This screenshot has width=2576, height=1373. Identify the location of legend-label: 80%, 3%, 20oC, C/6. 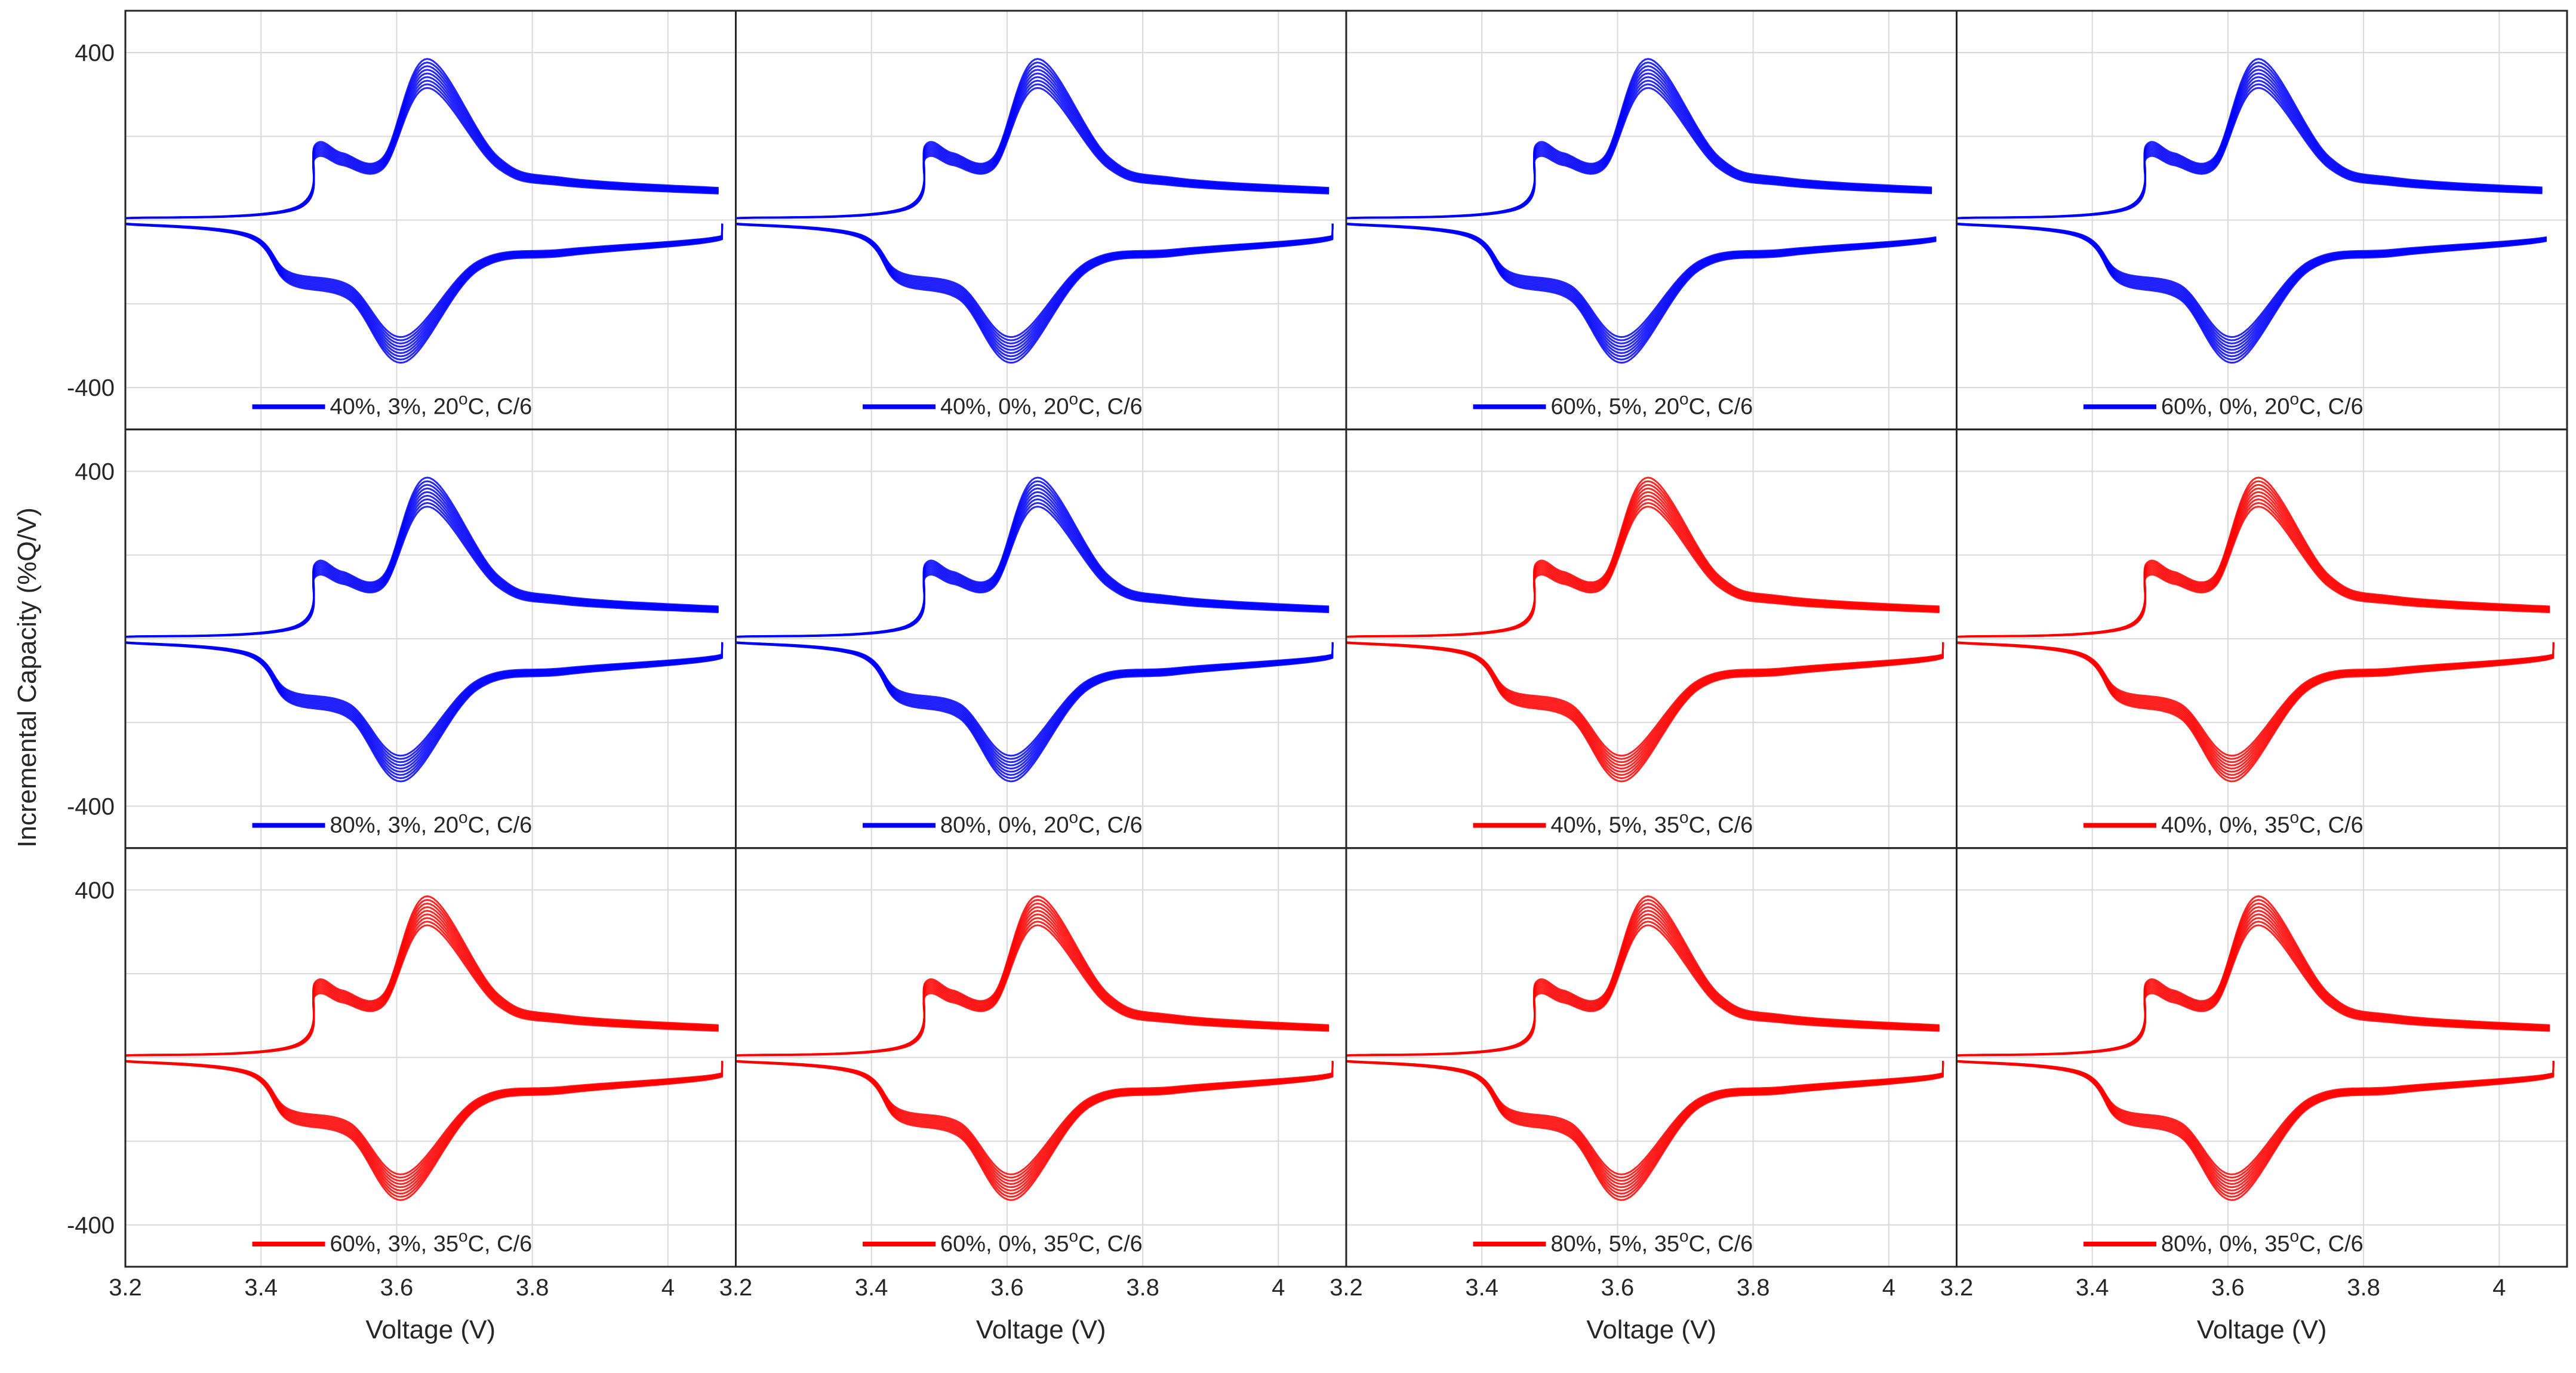
(431, 823).